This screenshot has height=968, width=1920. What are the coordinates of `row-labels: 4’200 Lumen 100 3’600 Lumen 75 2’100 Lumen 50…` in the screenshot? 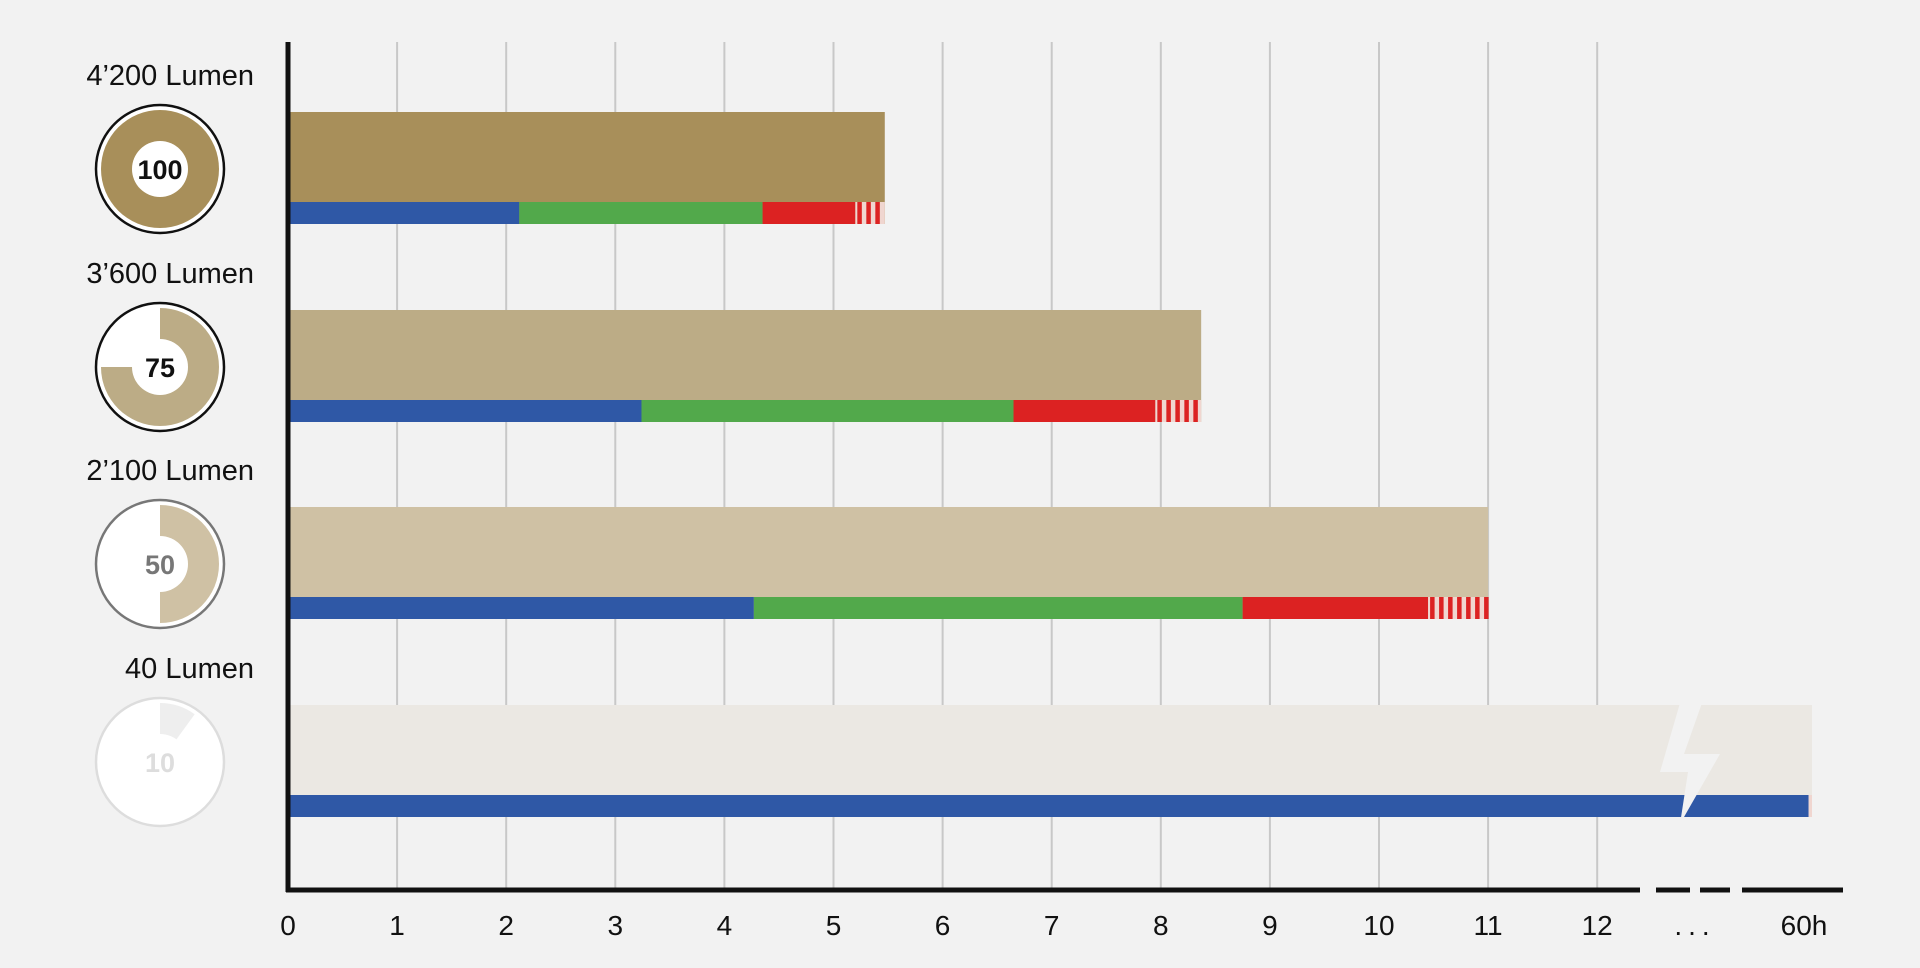 It's located at (170, 444).